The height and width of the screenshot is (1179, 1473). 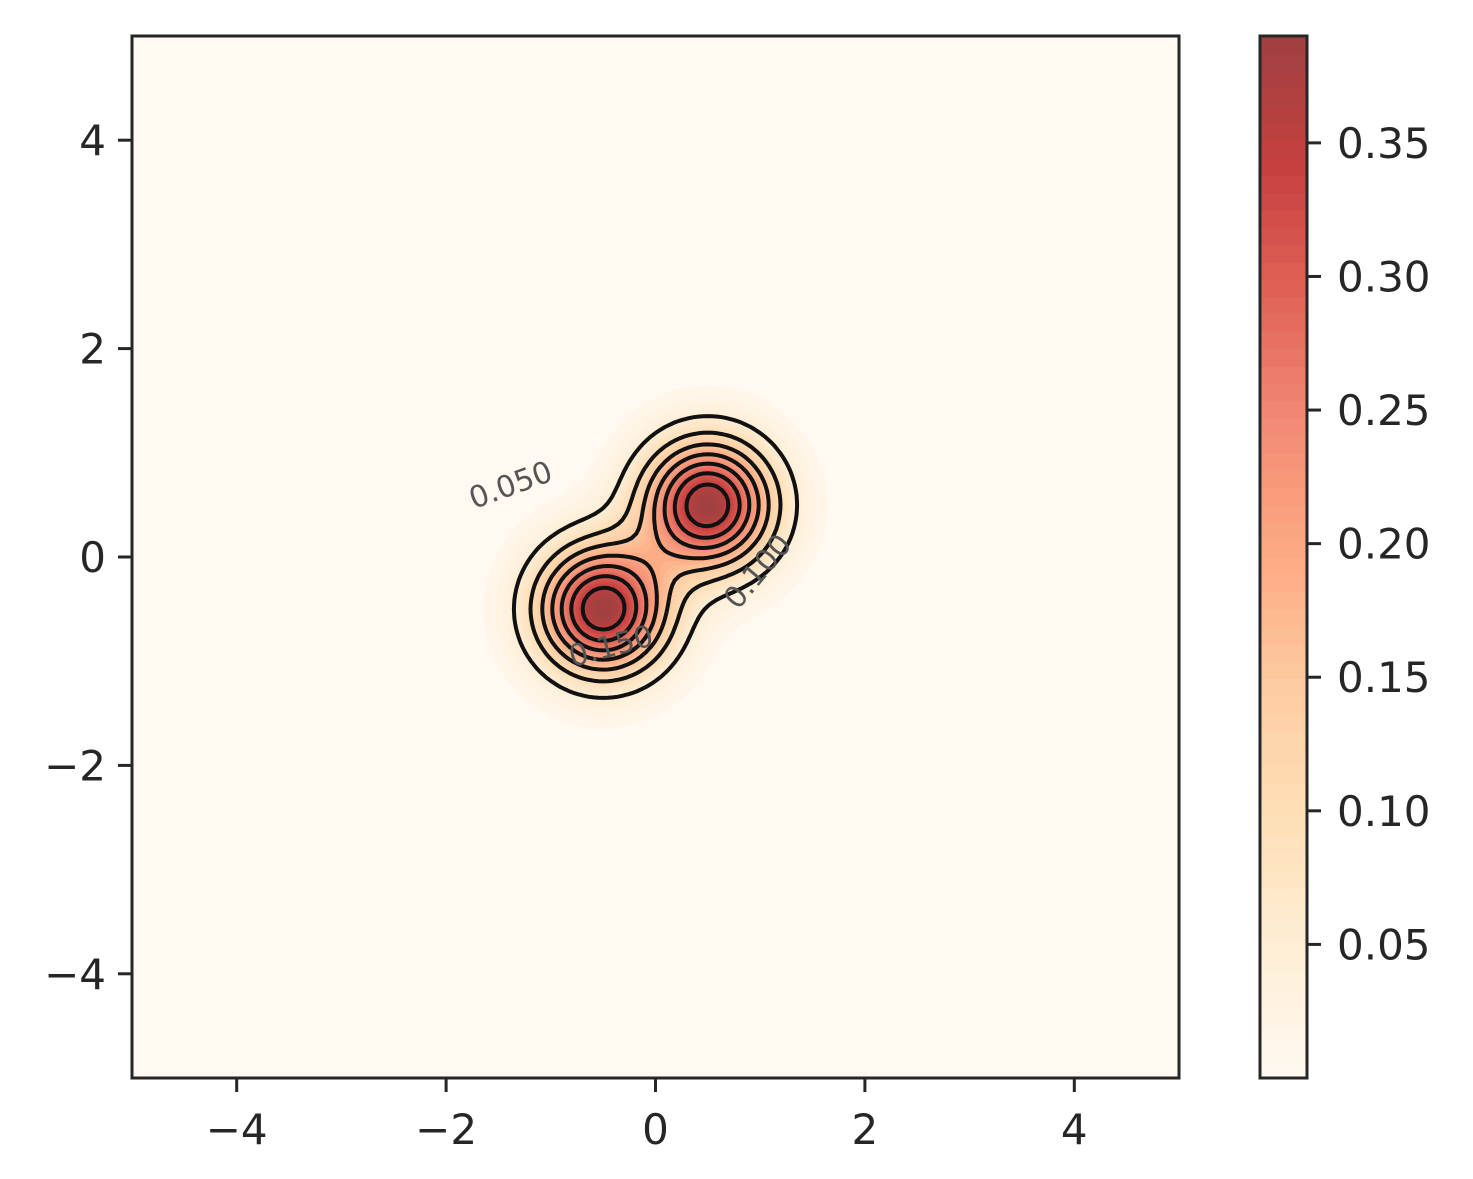 What do you see at coordinates (1384, 143) in the screenshot?
I see `colorbar-tick-label: 0.35` at bounding box center [1384, 143].